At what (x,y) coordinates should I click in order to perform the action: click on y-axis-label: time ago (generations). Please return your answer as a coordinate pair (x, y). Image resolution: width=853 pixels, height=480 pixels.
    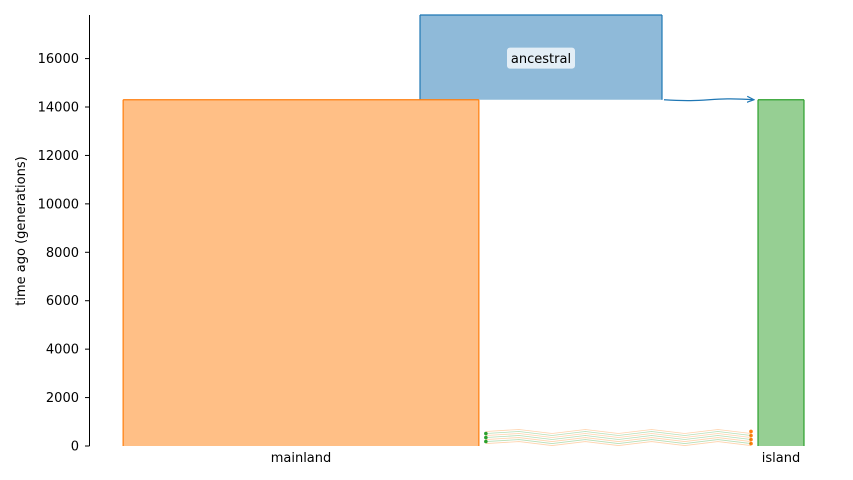
    Looking at the image, I should click on (21, 230).